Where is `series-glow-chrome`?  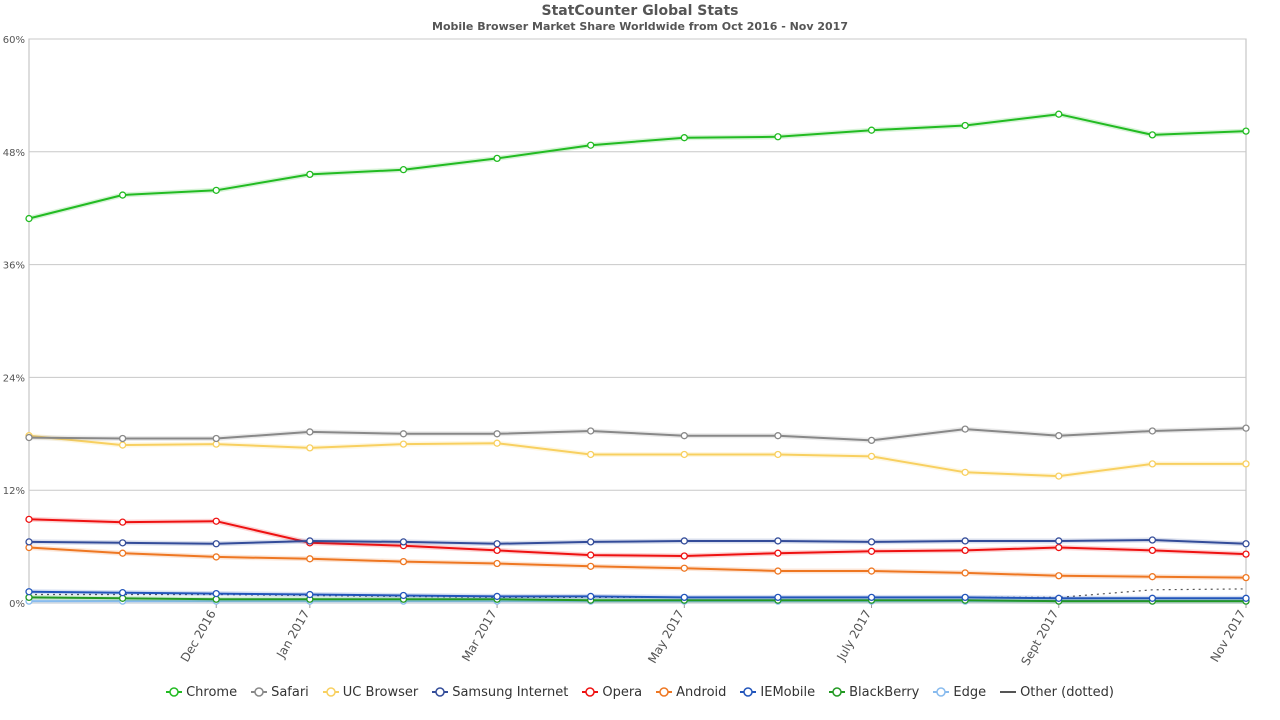
series-glow-chrome is located at coordinates (637, 166).